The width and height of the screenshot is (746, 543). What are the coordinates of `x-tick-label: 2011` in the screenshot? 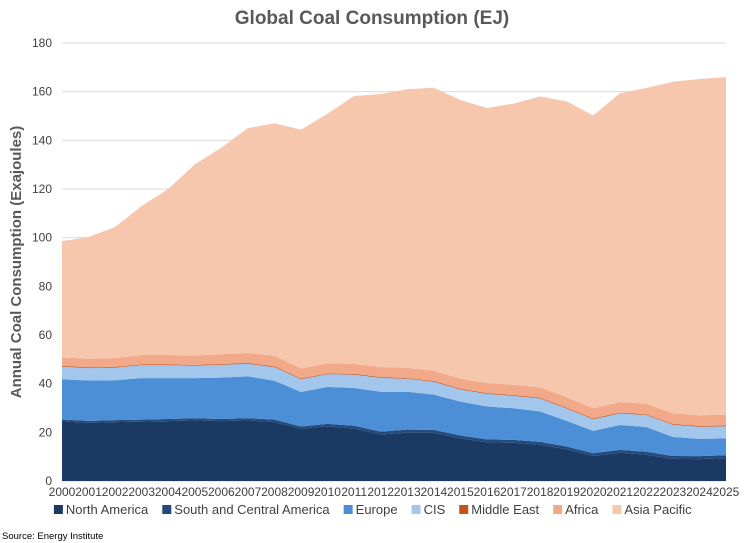 It's located at (354, 492).